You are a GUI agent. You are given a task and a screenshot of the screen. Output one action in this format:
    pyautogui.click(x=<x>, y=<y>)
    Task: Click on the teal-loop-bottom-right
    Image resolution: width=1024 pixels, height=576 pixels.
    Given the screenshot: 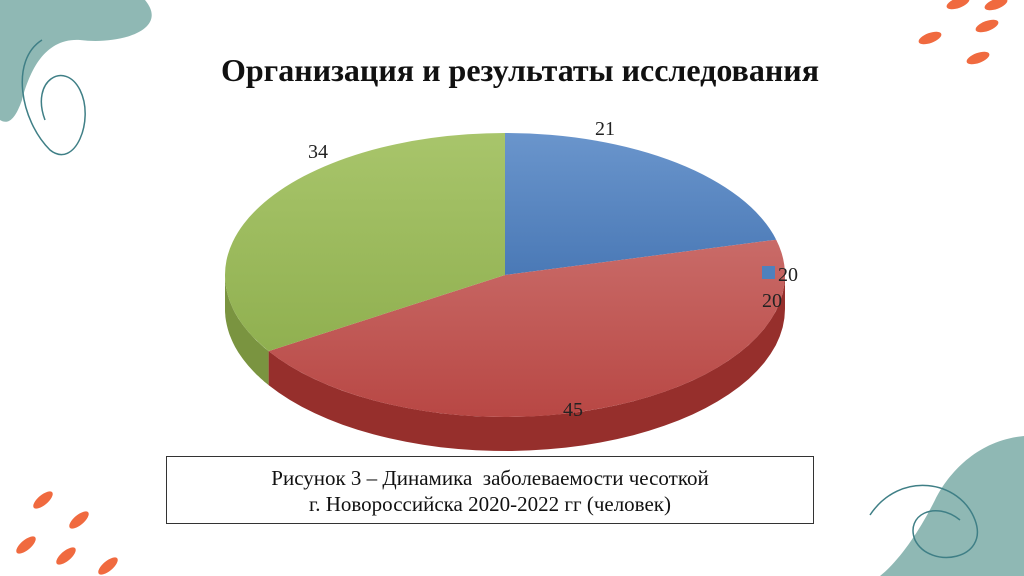 What is the action you would take?
    pyautogui.click(x=924, y=521)
    